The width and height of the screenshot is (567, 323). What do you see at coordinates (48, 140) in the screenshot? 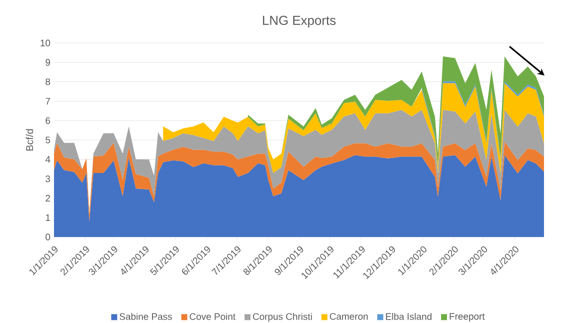
I see `y-tick-label: 5` at bounding box center [48, 140].